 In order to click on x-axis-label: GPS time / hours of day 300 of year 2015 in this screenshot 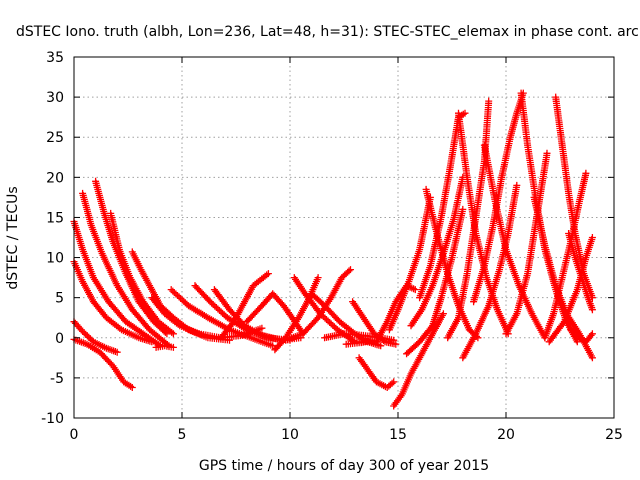, I will do `click(344, 466)`.